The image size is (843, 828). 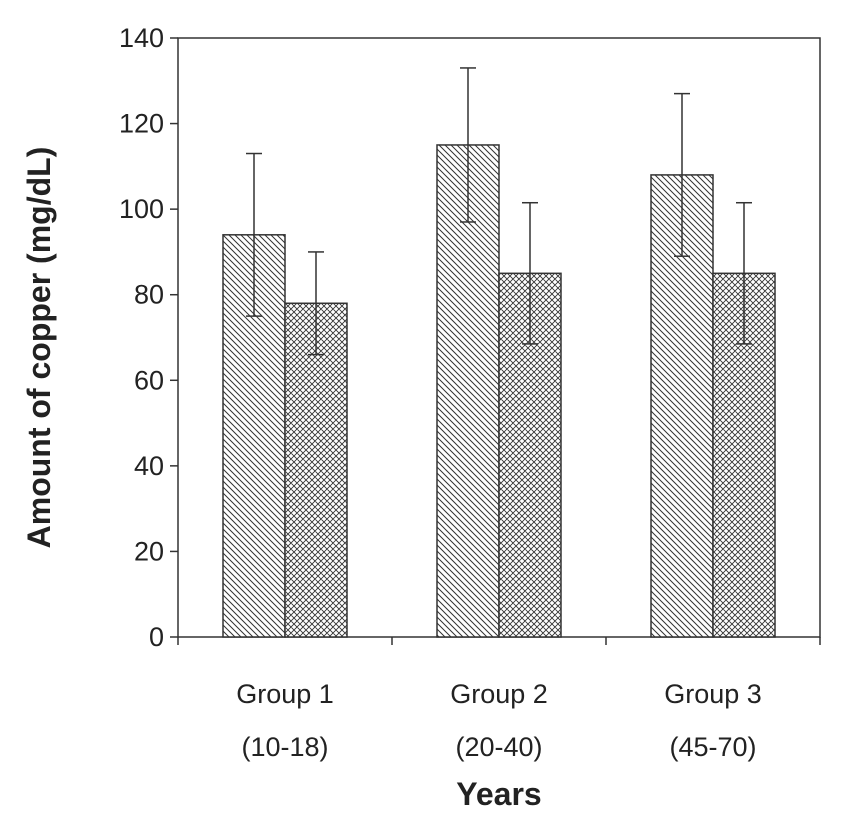 What do you see at coordinates (499, 641) in the screenshot?
I see `x-axis` at bounding box center [499, 641].